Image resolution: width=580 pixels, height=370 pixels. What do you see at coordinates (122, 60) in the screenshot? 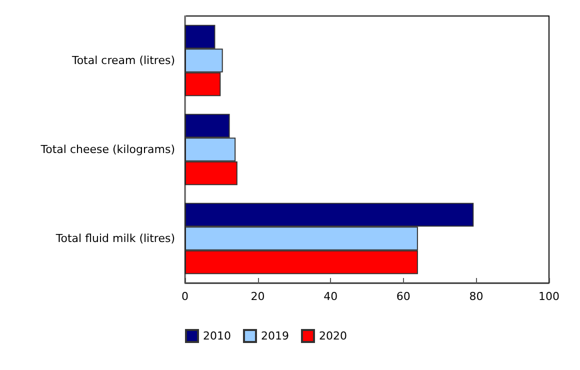
I see `y-tick-label: Total cream (litres)` at bounding box center [122, 60].